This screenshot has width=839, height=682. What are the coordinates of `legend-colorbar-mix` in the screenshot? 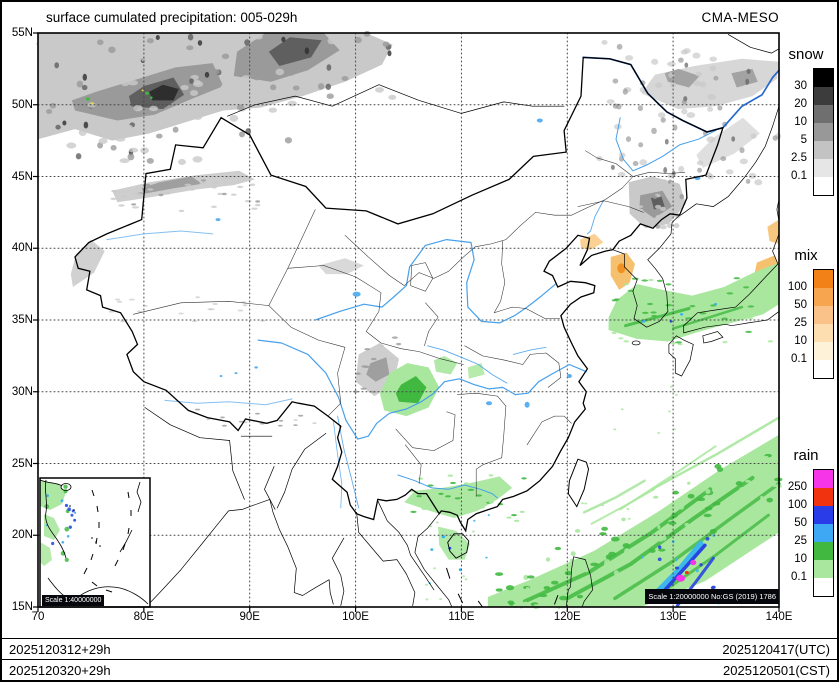 It's located at (823, 324).